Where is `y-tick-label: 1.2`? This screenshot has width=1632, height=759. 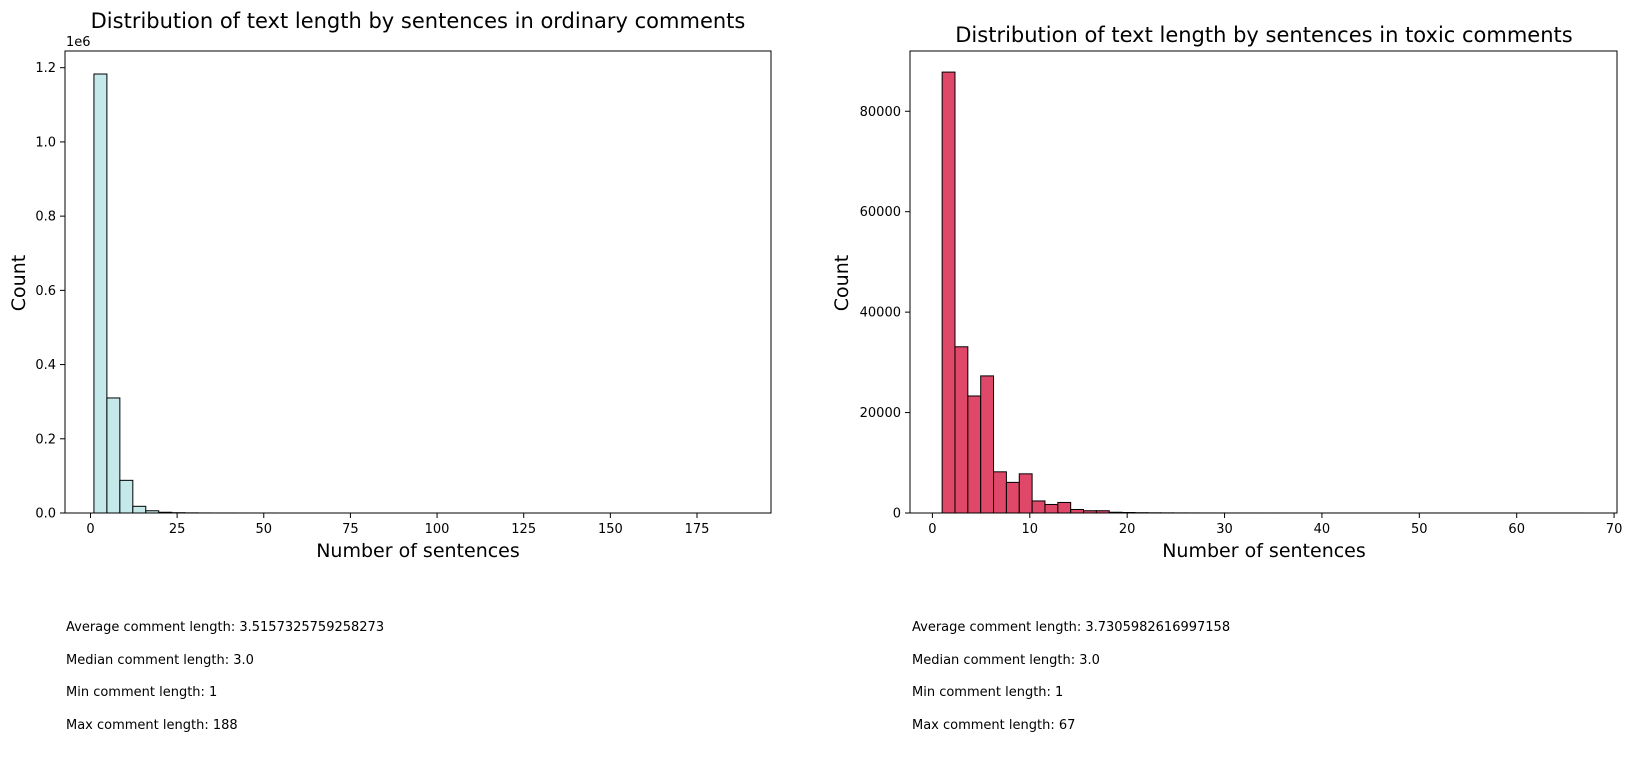
y-tick-label: 1.2 is located at coordinates (45, 68).